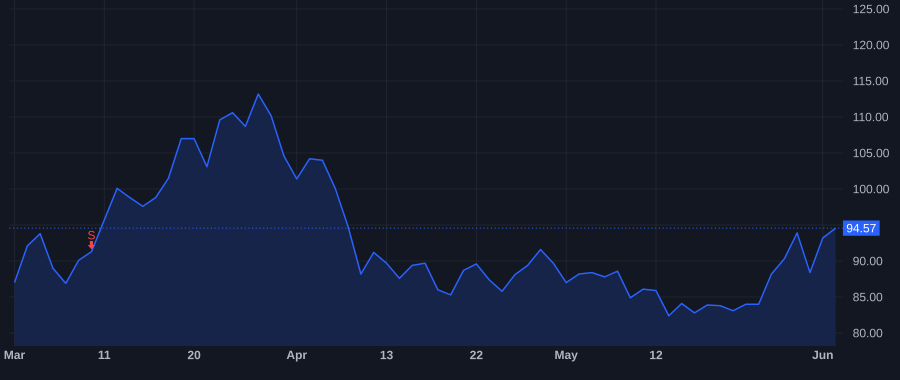 The image size is (900, 380). I want to click on x-tick-label: 11, so click(104, 354).